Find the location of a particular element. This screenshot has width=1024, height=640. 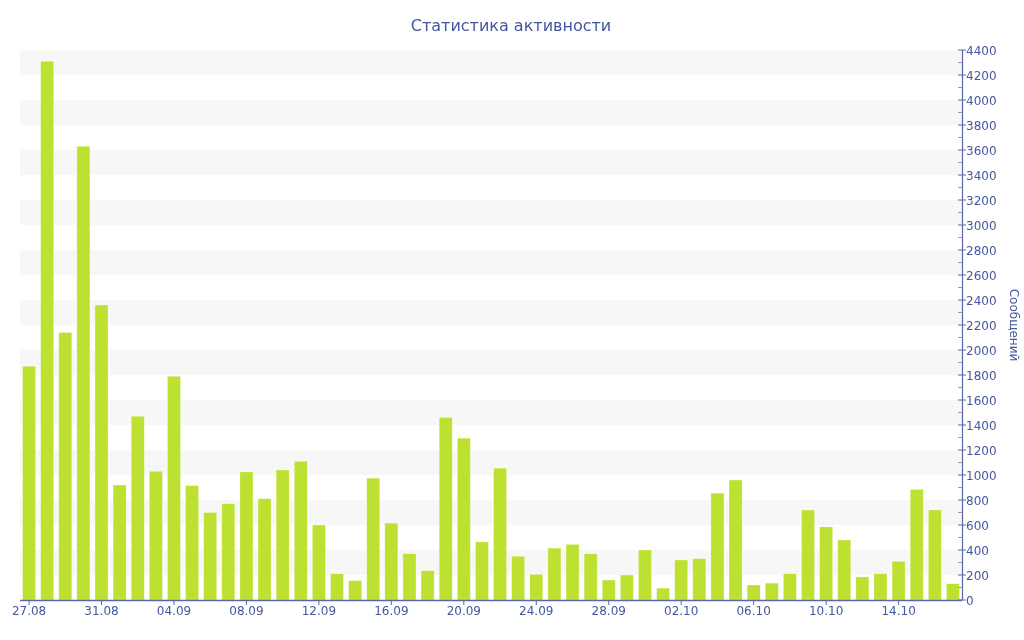

y-tick-label: 1600 is located at coordinates (981, 400).